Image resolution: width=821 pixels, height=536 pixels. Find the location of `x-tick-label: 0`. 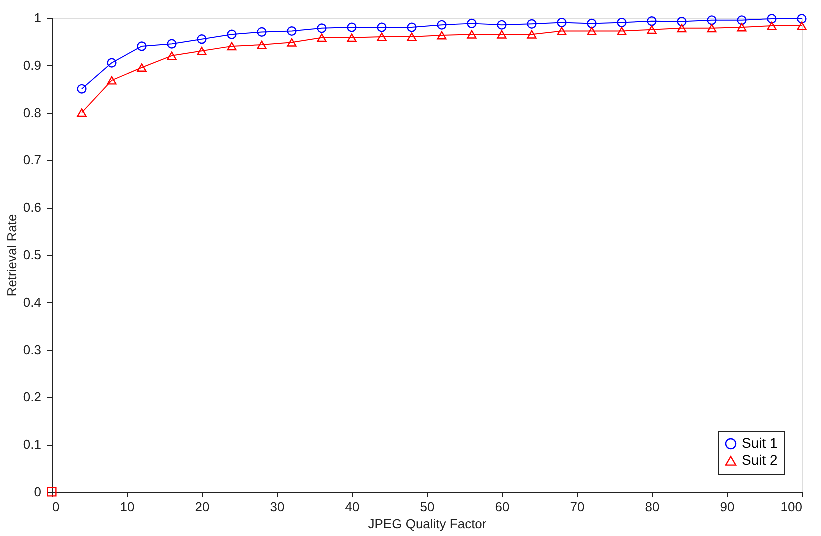

x-tick-label: 0 is located at coordinates (56, 507).